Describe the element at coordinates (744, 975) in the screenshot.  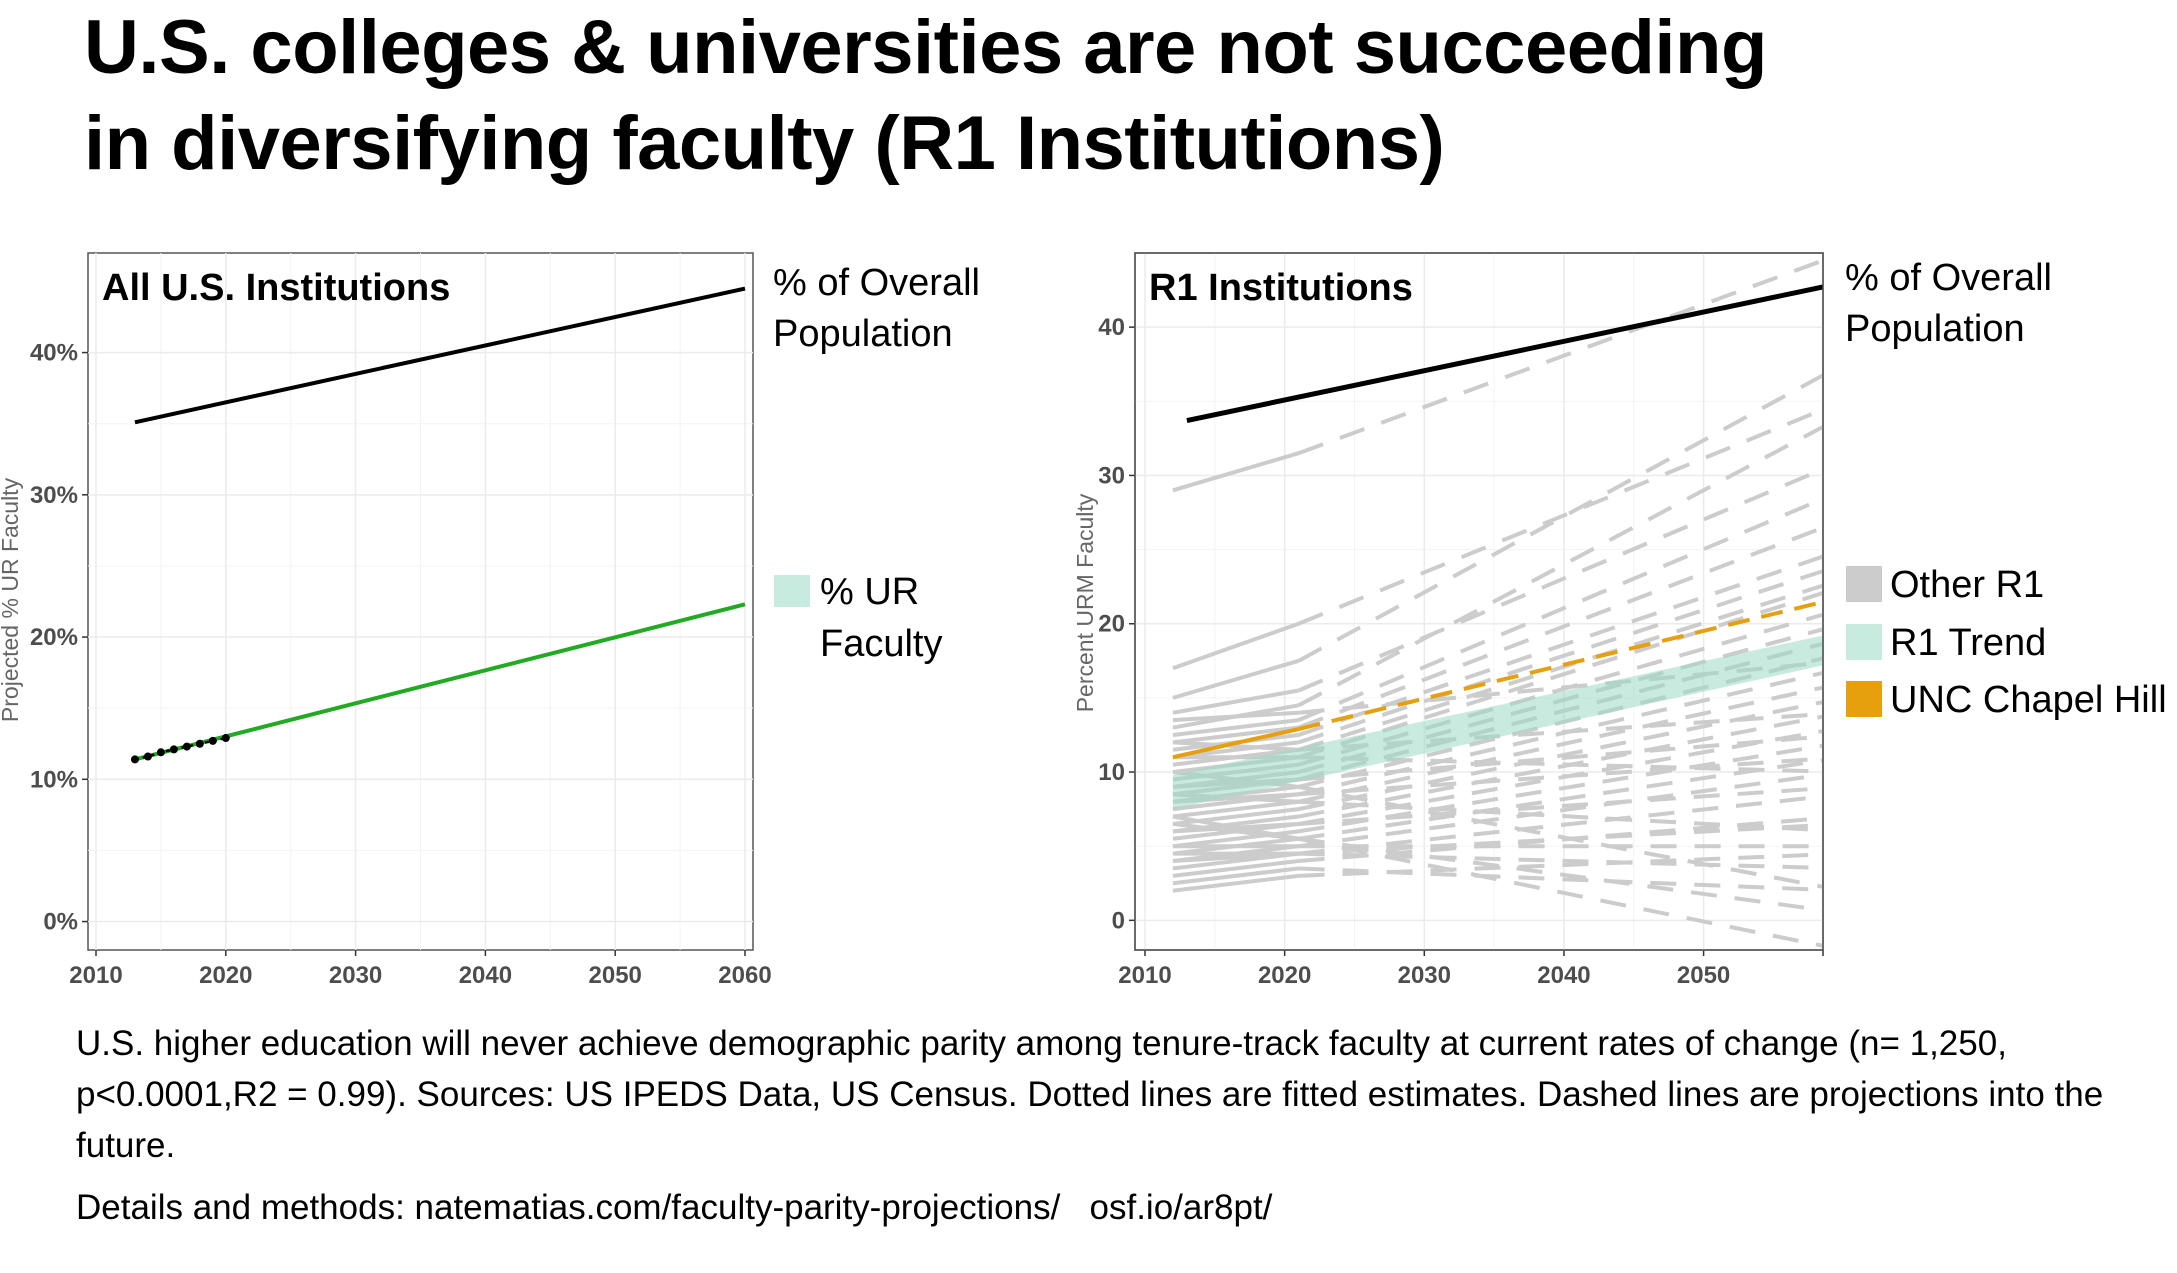
I see `left-x-tick-label: 2060` at that location.